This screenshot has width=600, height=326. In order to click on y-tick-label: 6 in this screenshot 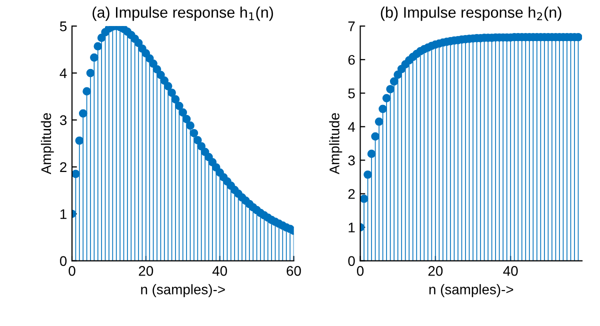, I will do `click(351, 59)`.